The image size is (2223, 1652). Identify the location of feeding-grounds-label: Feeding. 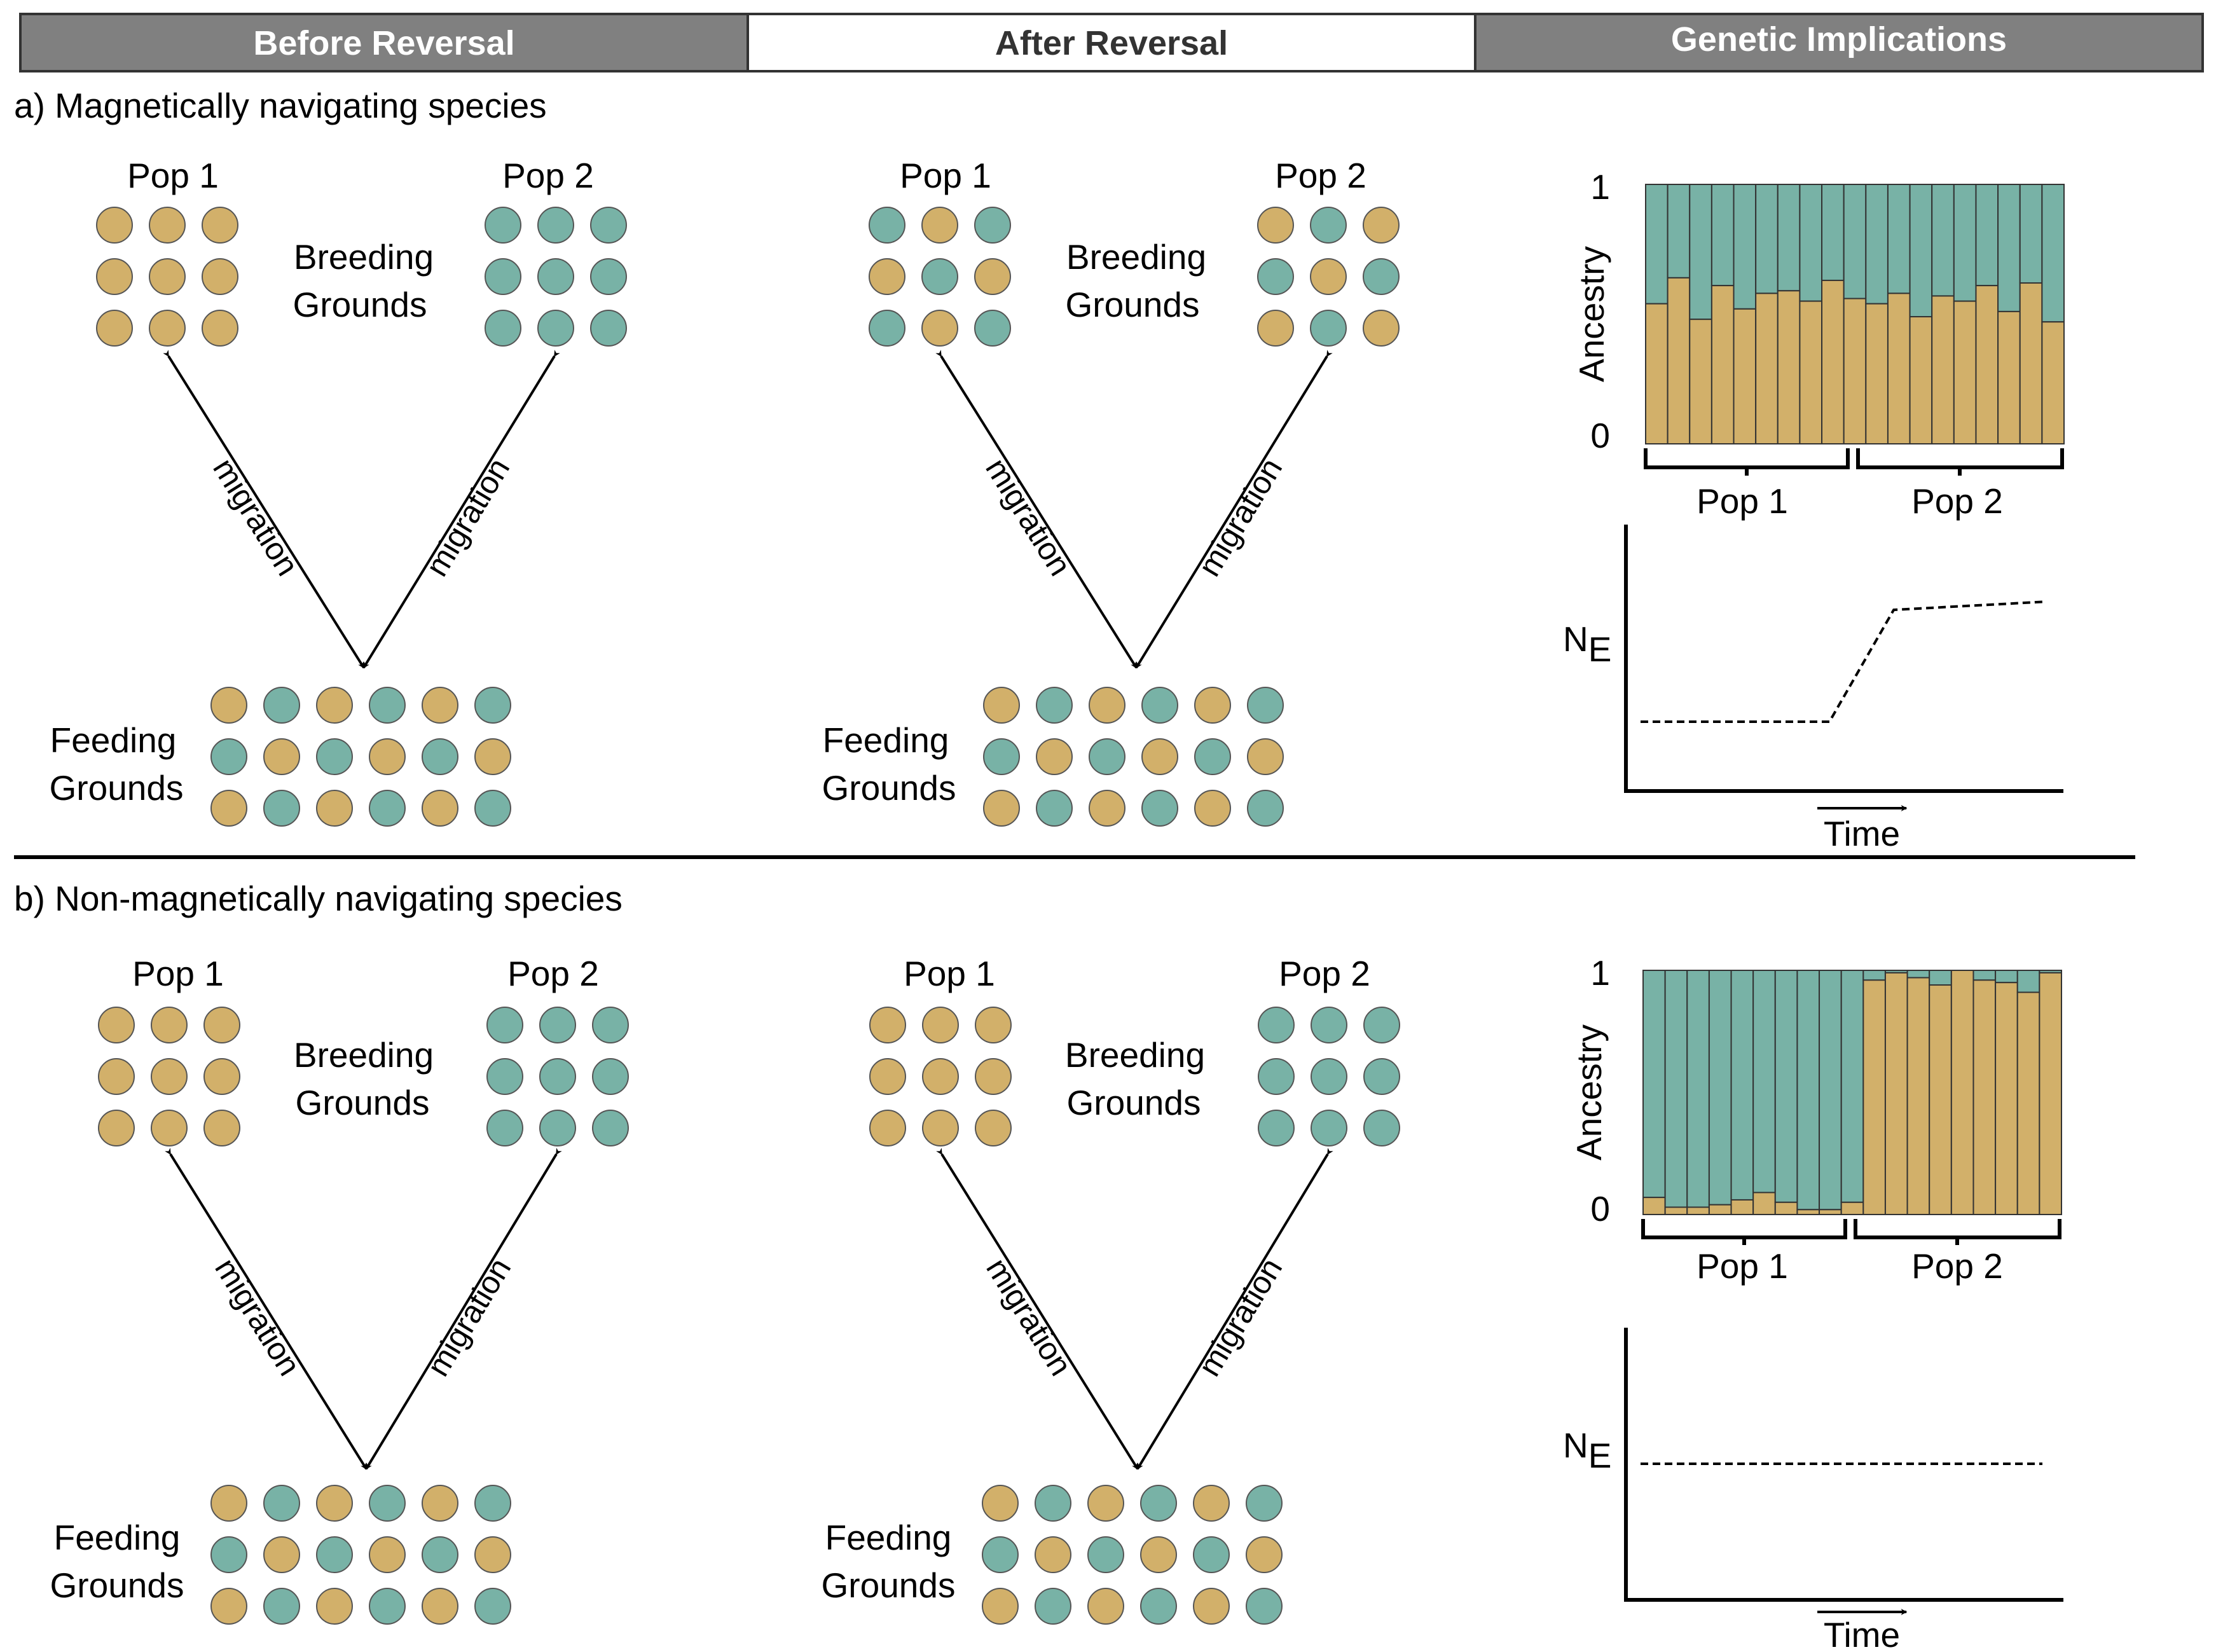
(117, 1538).